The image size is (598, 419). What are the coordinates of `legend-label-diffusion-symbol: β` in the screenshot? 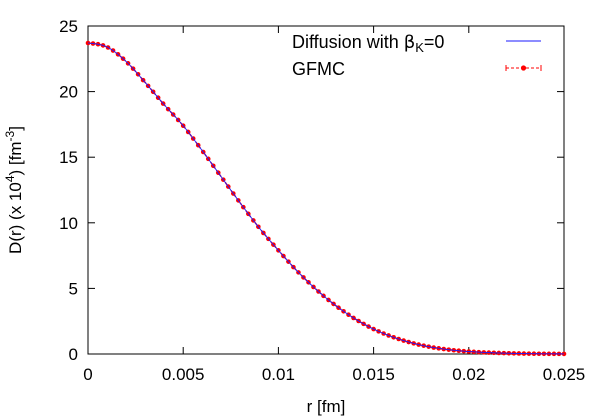 It's located at (410, 42).